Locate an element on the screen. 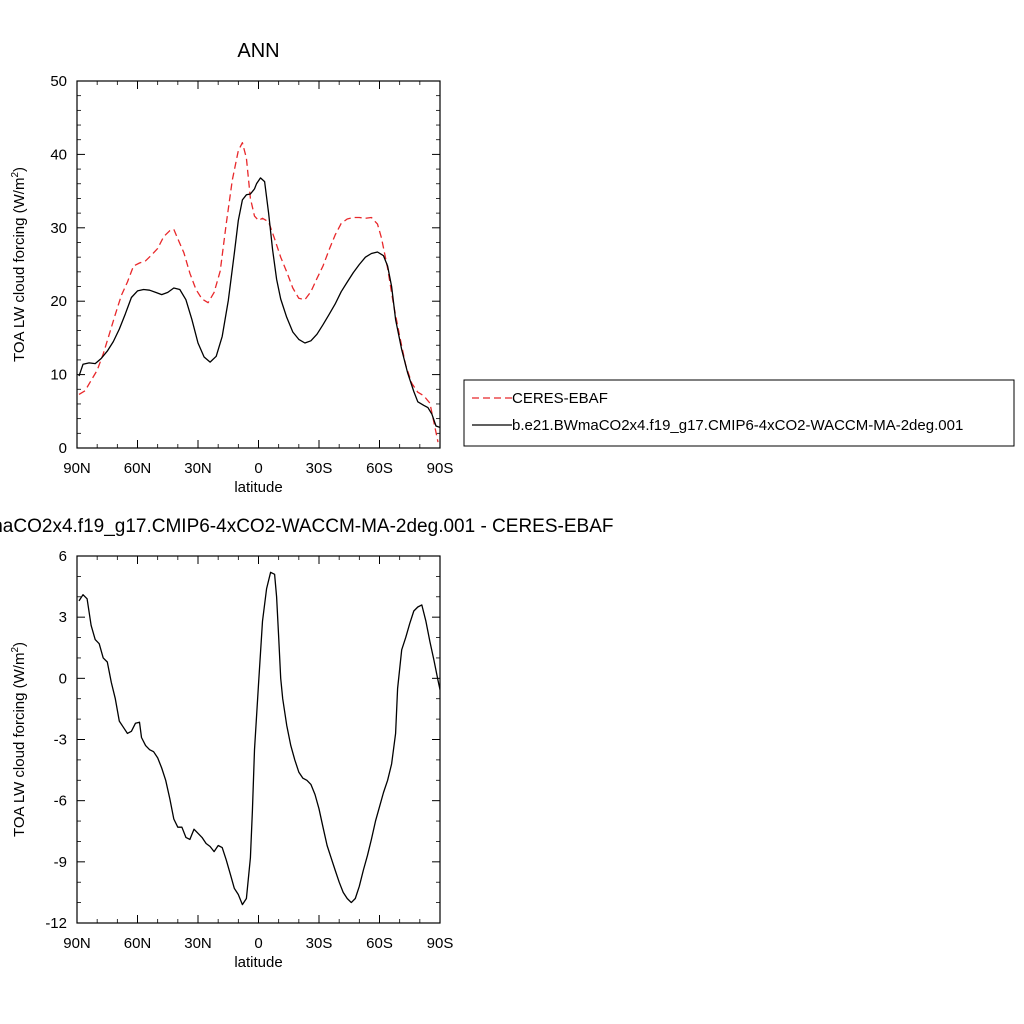 The image size is (1024, 1024). y-tick-label: 3 is located at coordinates (63, 617).